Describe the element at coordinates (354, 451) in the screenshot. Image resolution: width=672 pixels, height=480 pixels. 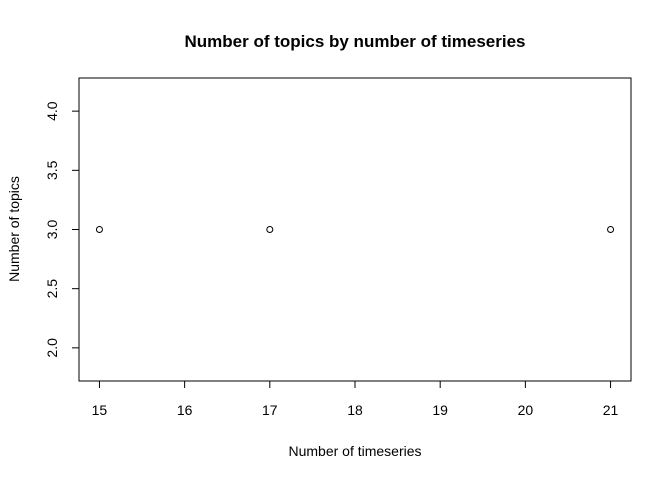
I see `x-axis-label: Number of timeseries` at that location.